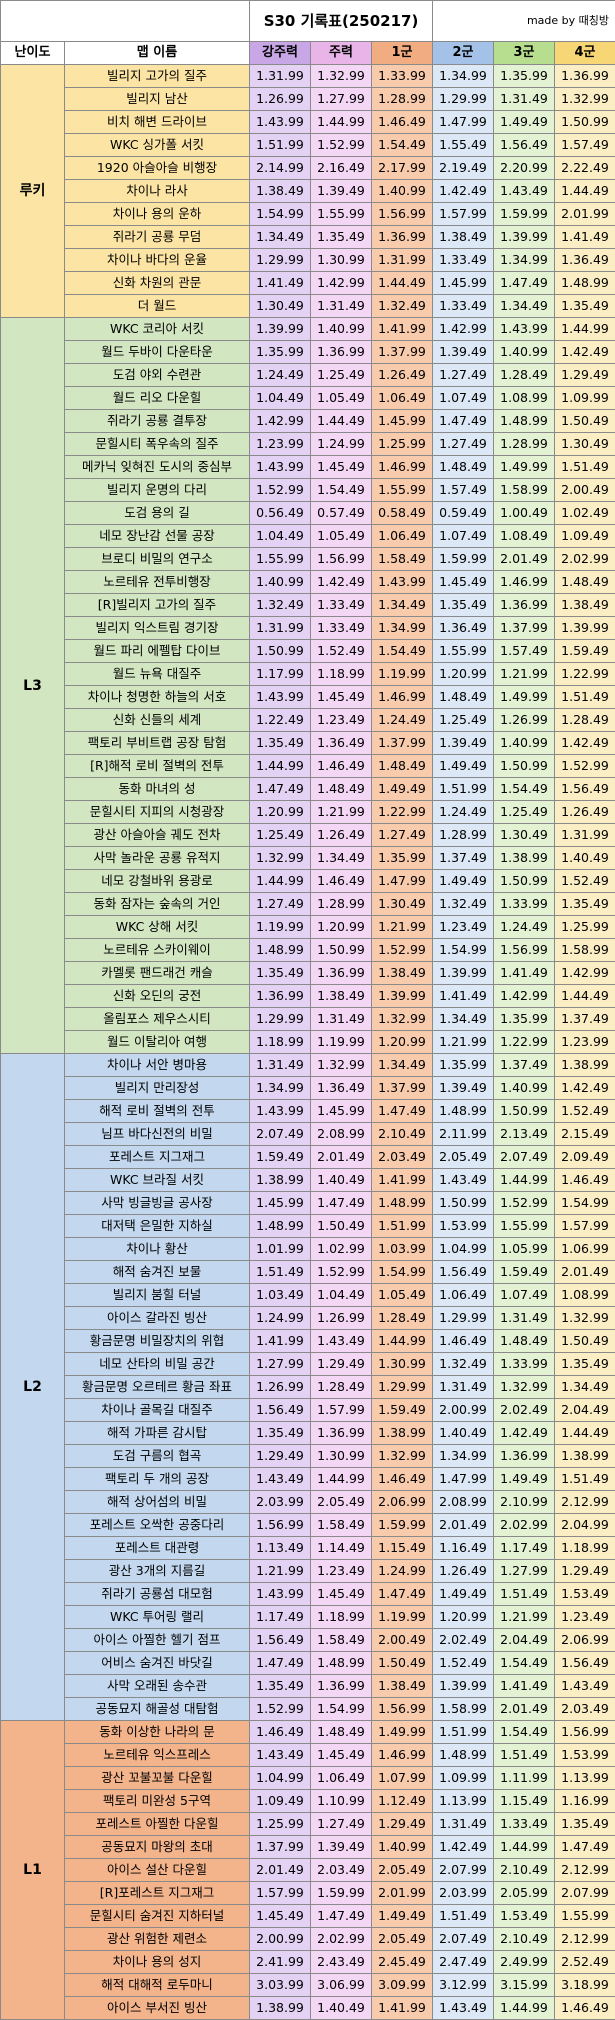  Describe the element at coordinates (157, 950) in the screenshot. I see `map-name: 노르테유 스카이웨이` at that location.